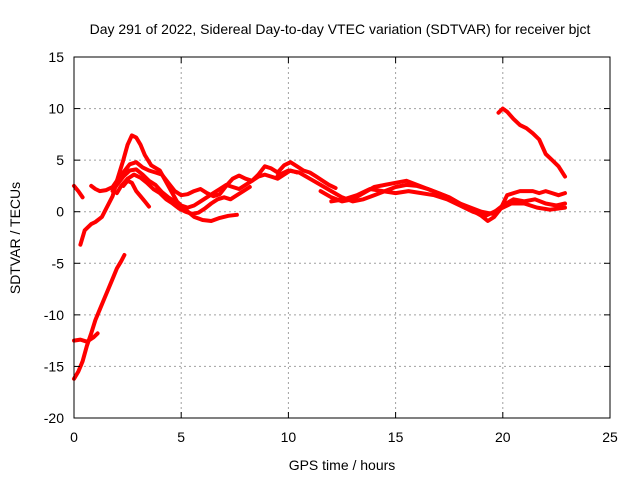 This screenshot has width=640, height=480. Describe the element at coordinates (610, 437) in the screenshot. I see `x-tick-label: 25` at that location.